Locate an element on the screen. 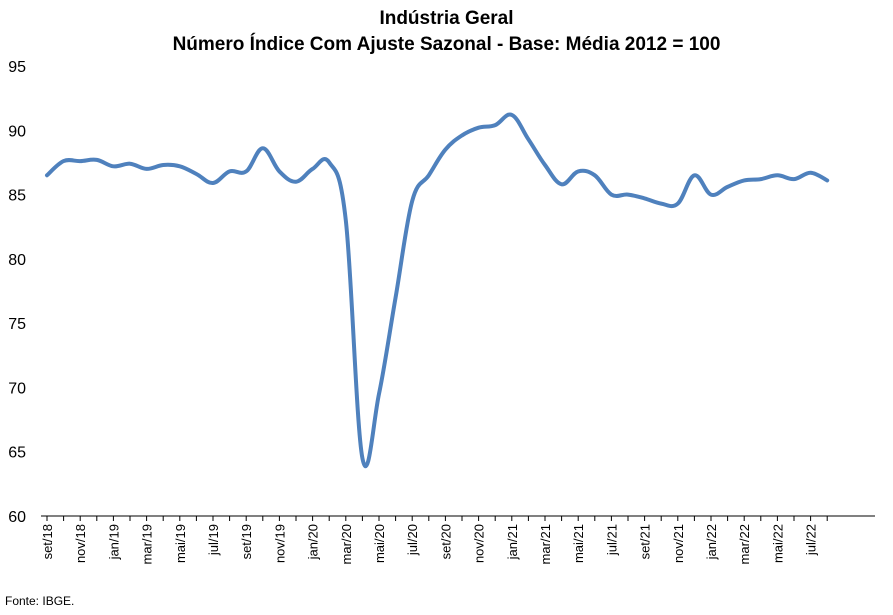 The width and height of the screenshot is (893, 615). x-tick-label: mar/22 is located at coordinates (744, 544).